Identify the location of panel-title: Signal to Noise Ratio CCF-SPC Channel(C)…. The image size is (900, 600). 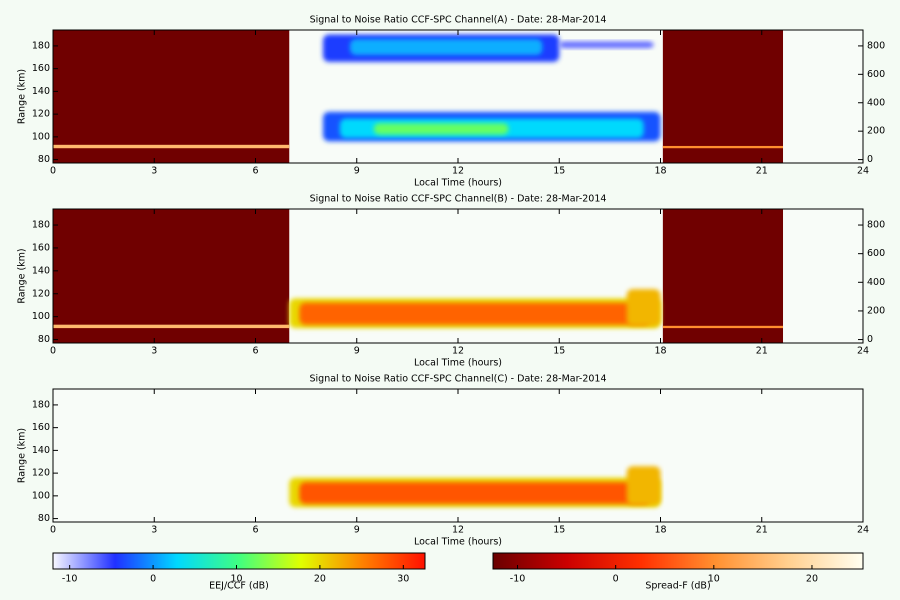
(458, 379).